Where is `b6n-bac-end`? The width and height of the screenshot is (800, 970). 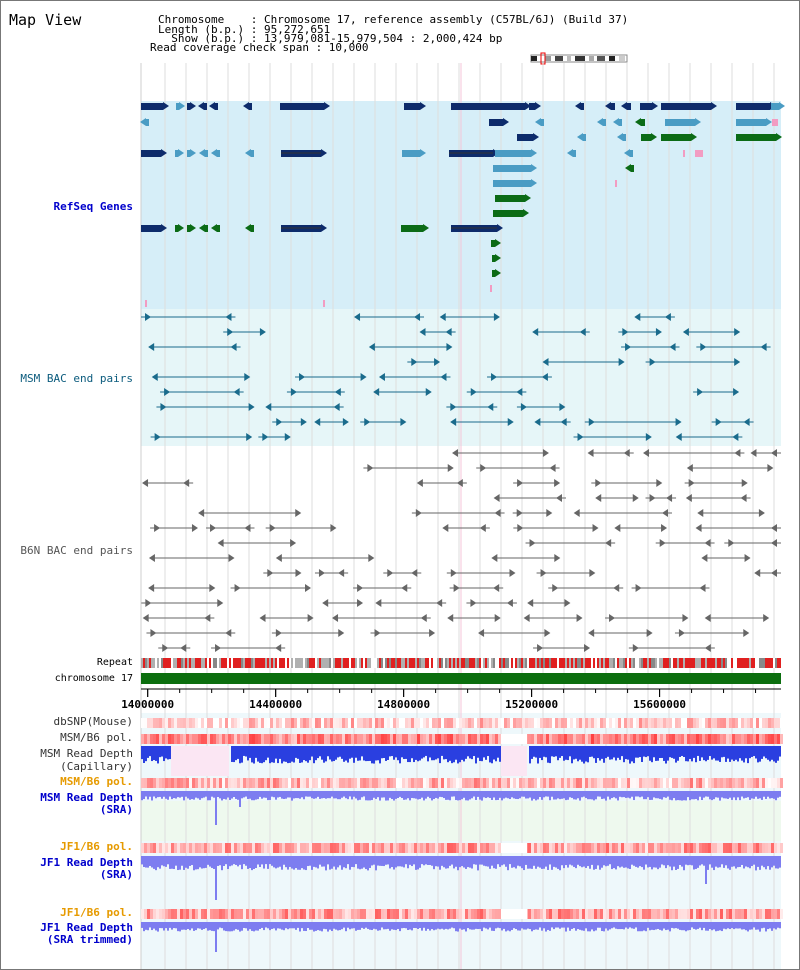 b6n-bac-end is located at coordinates (747, 558).